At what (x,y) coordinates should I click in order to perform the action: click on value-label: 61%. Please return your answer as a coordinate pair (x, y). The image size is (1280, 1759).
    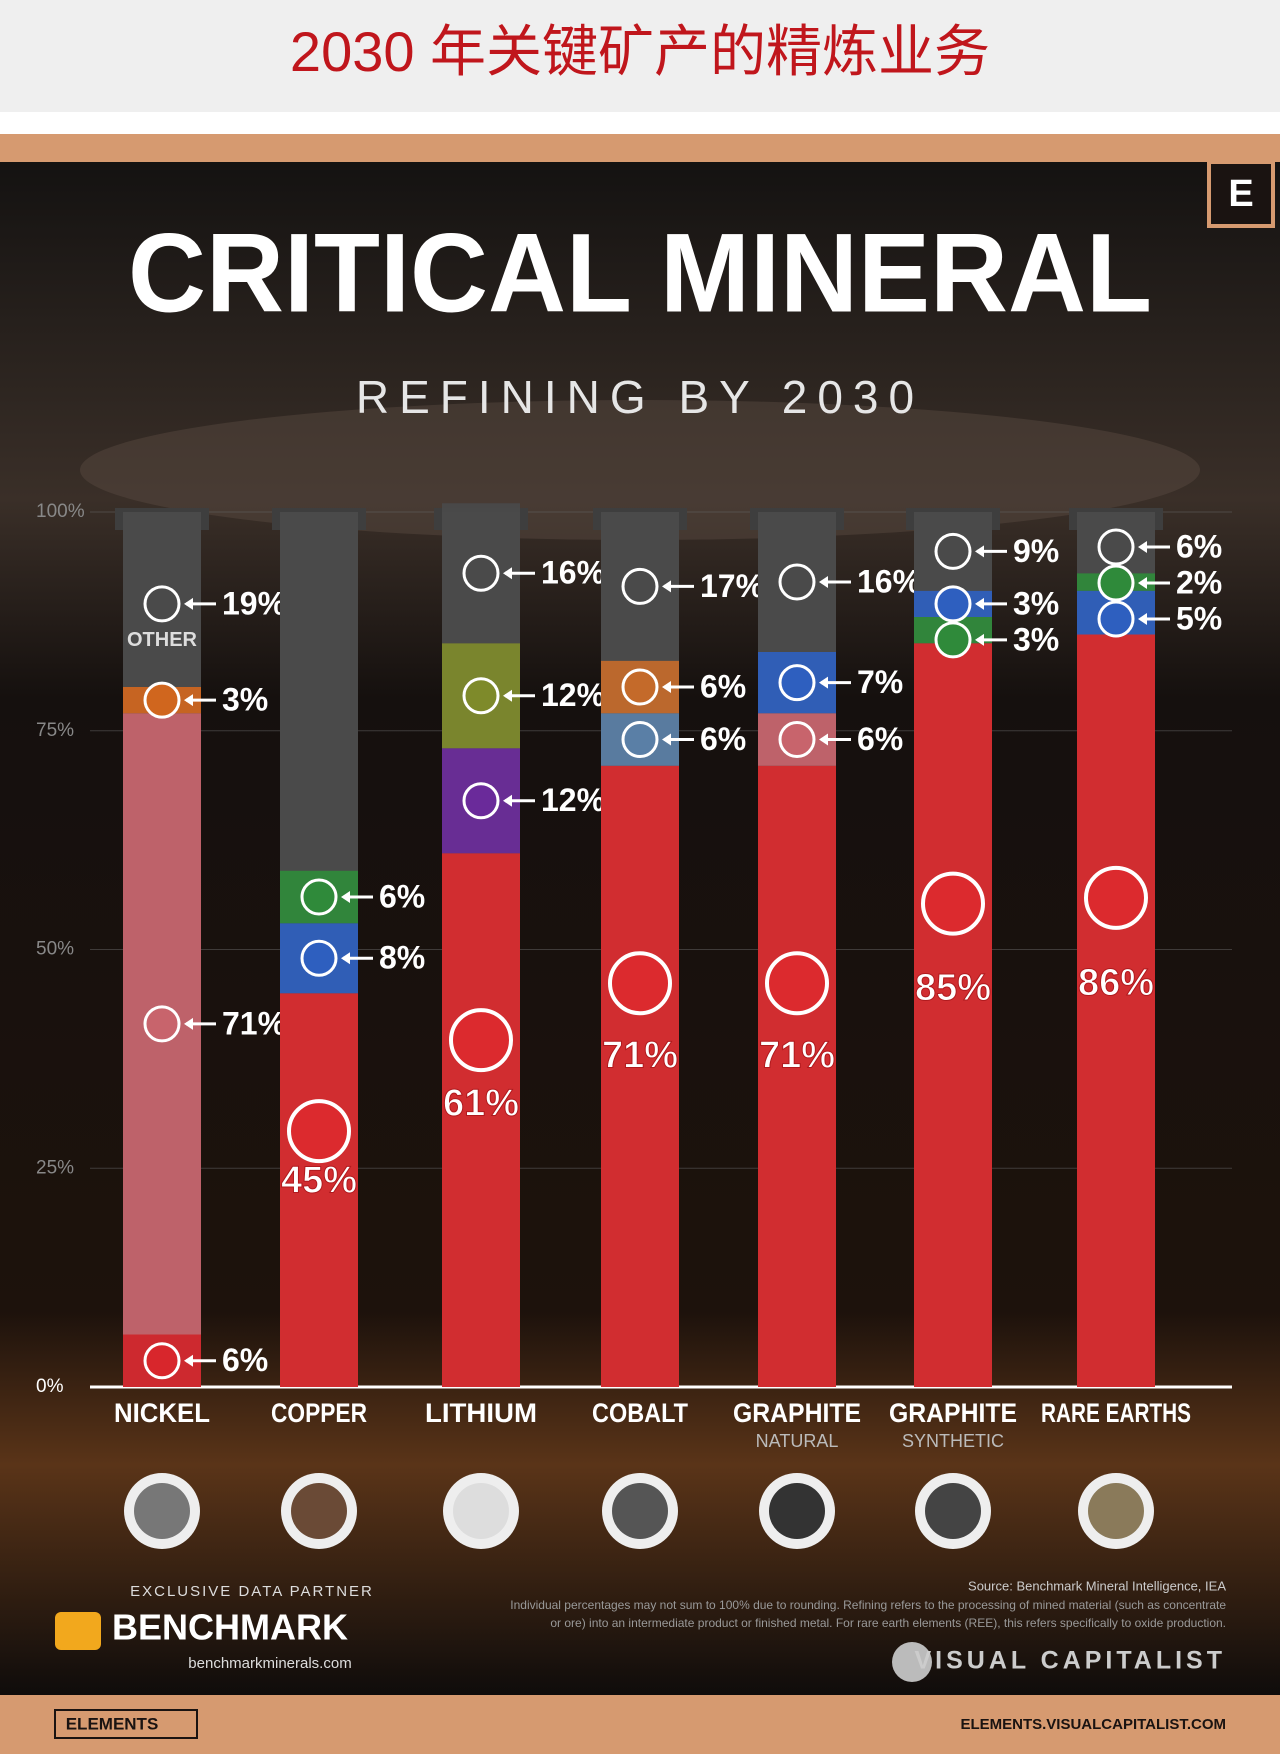
    Looking at the image, I should click on (481, 1103).